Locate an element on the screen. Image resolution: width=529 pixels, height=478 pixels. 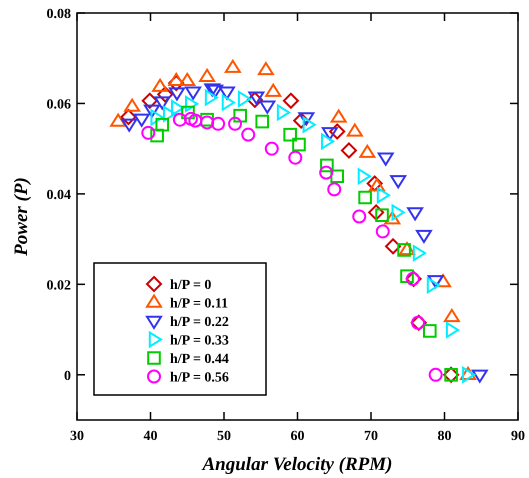
x-tick-label: 80 is located at coordinates (445, 436).